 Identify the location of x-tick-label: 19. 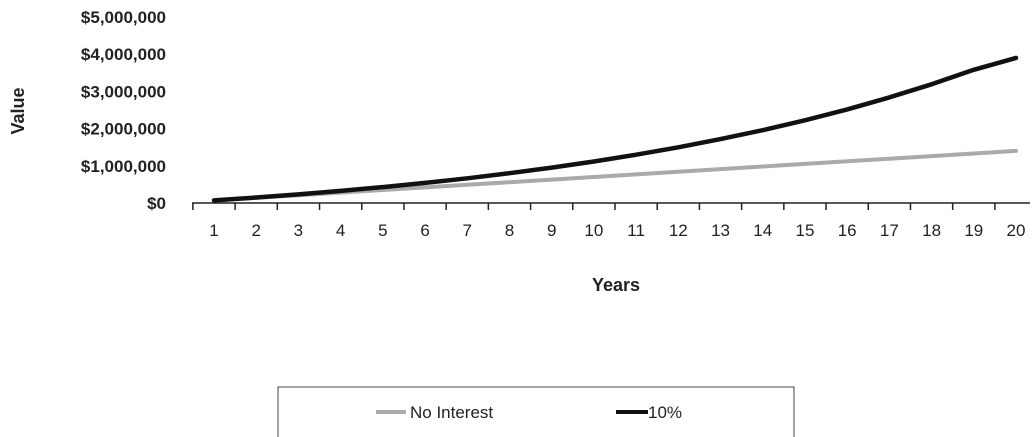
(973, 230).